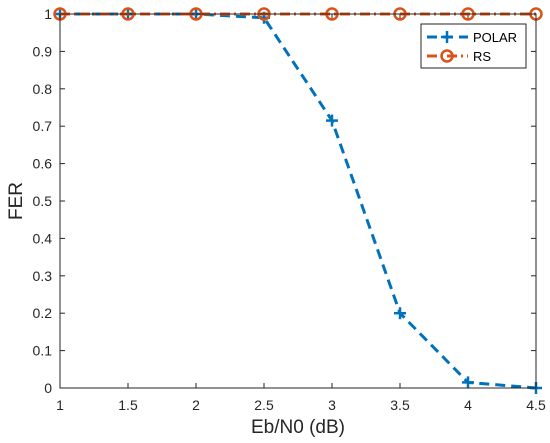  What do you see at coordinates (536, 405) in the screenshot?
I see `x-tick-label: 4.5` at bounding box center [536, 405].